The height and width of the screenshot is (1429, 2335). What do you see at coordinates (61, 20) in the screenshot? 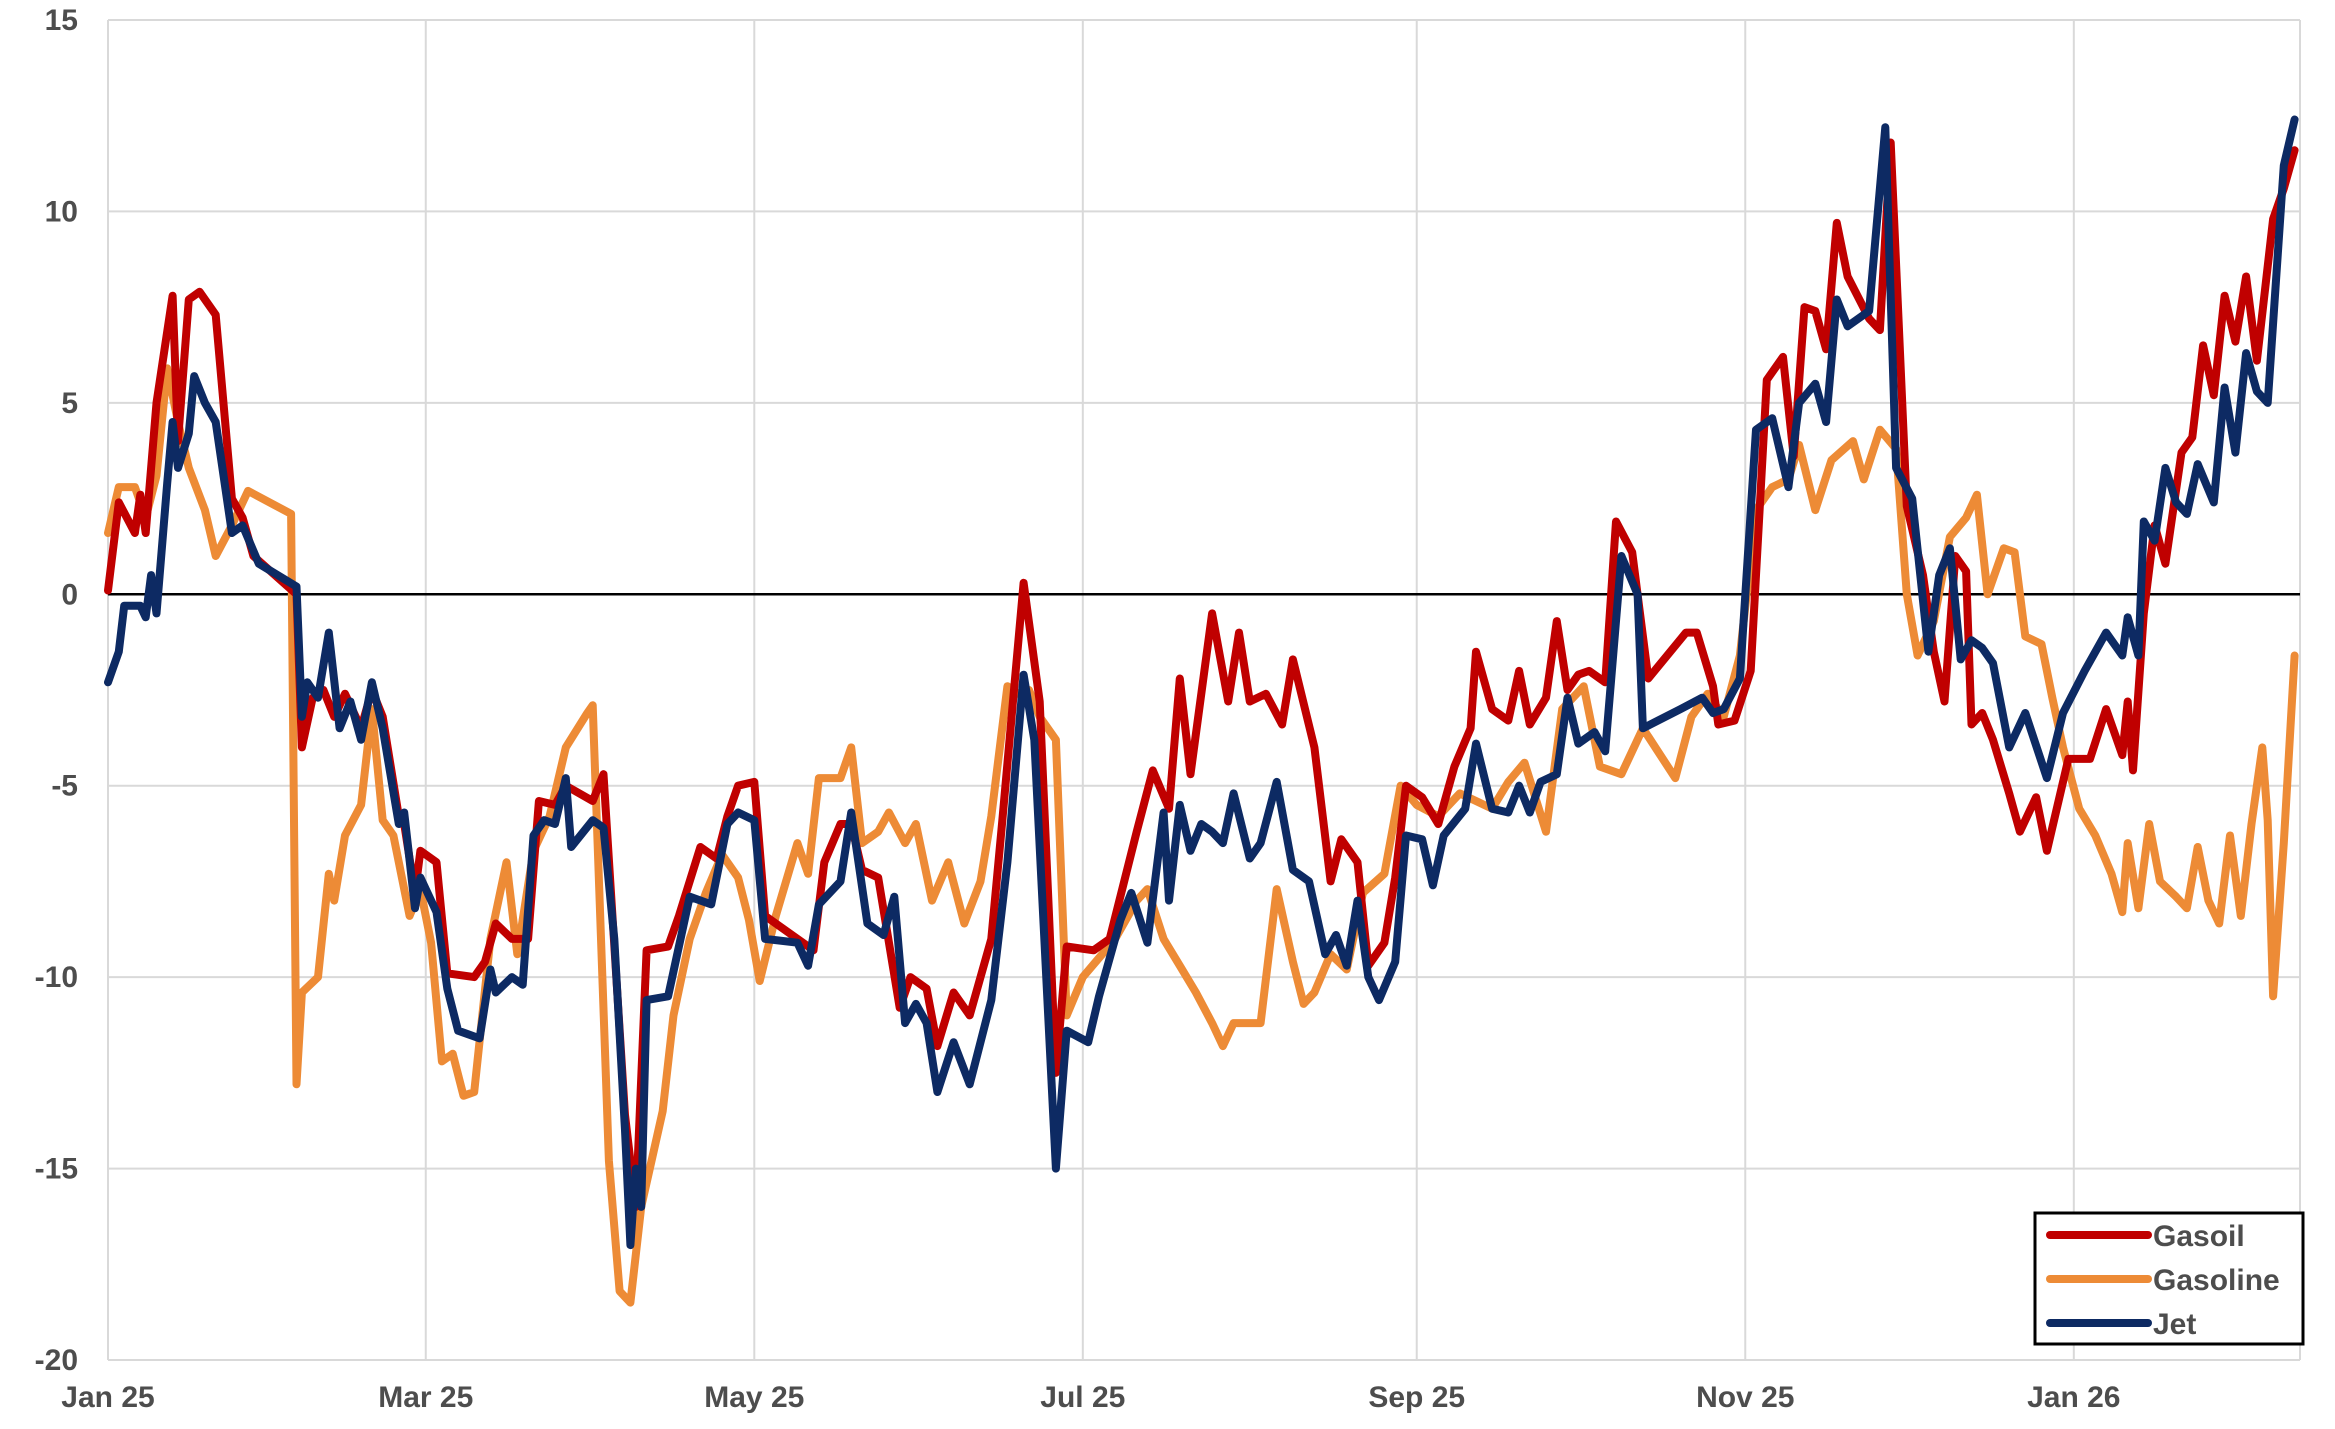
I see `y-tick-label: 15` at bounding box center [61, 20].